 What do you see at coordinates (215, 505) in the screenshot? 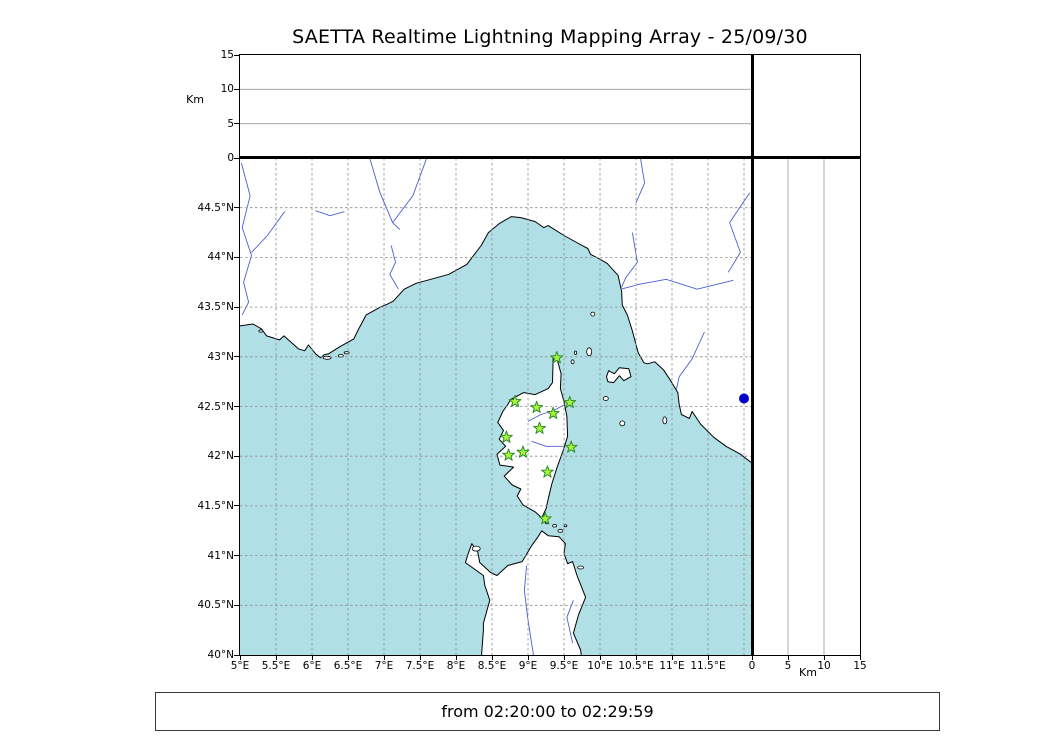
I see `lat-tick-label: 41.5°N` at bounding box center [215, 505].